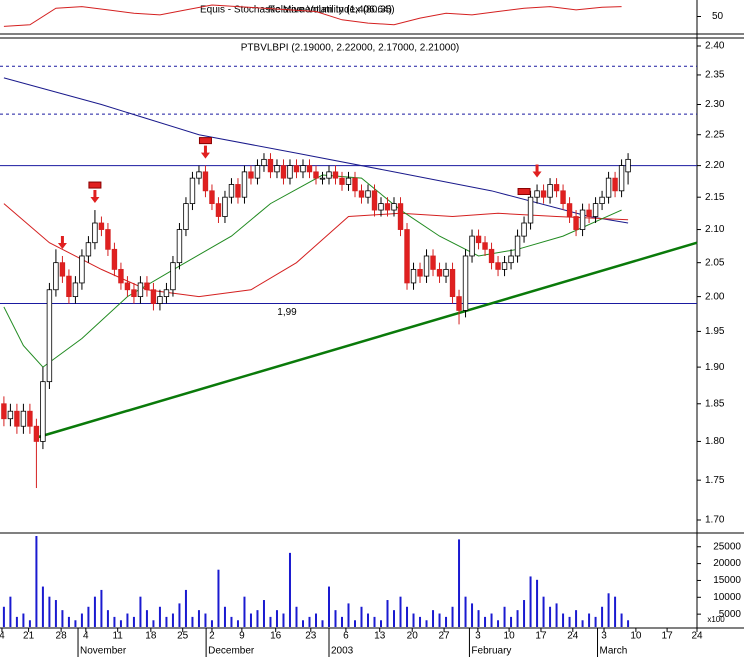 This screenshot has width=744, height=657. I want to click on volume-tick-label: 15000, so click(727, 580).